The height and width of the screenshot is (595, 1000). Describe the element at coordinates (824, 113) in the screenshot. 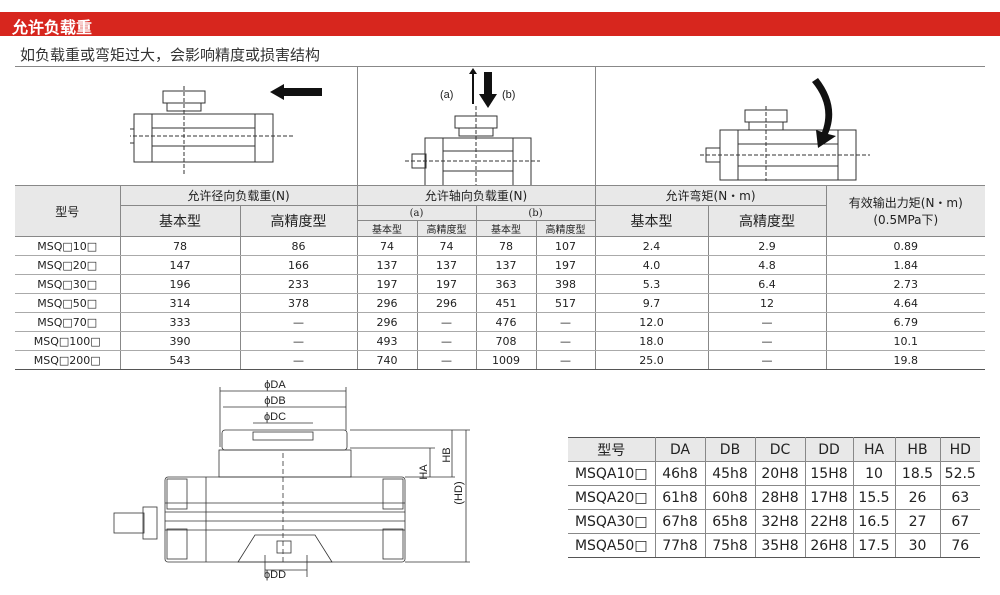

I see `curved-arrow-icon` at that location.